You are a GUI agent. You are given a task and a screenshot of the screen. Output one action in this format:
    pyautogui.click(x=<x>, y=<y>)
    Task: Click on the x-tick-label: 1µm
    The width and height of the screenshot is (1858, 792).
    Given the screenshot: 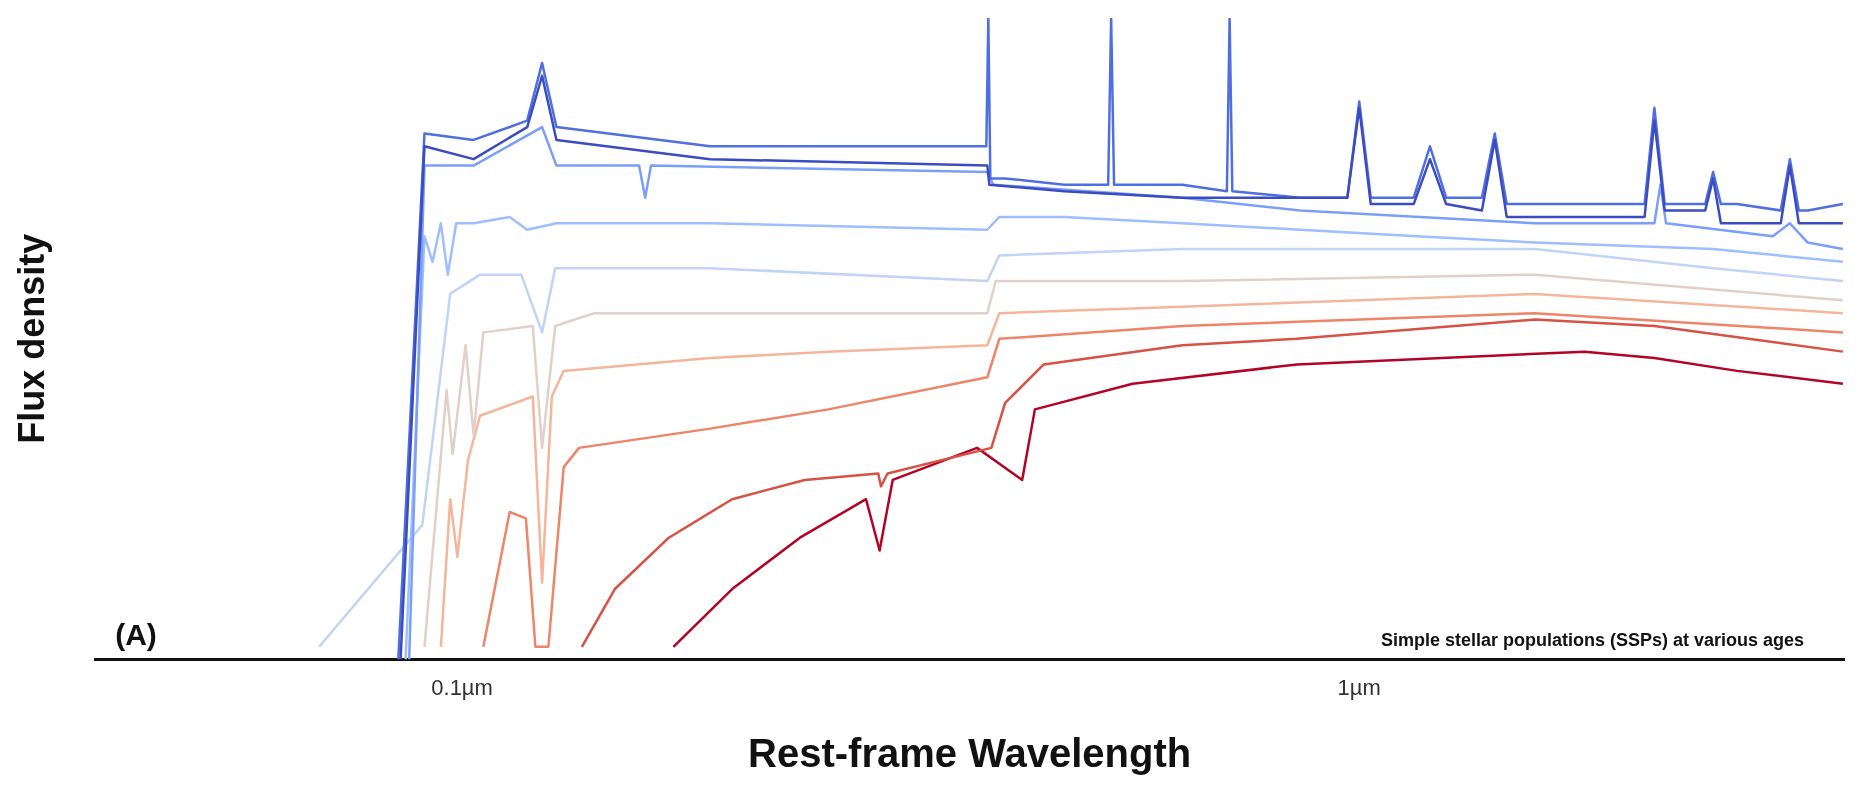 What is the action you would take?
    pyautogui.click(x=1359, y=687)
    